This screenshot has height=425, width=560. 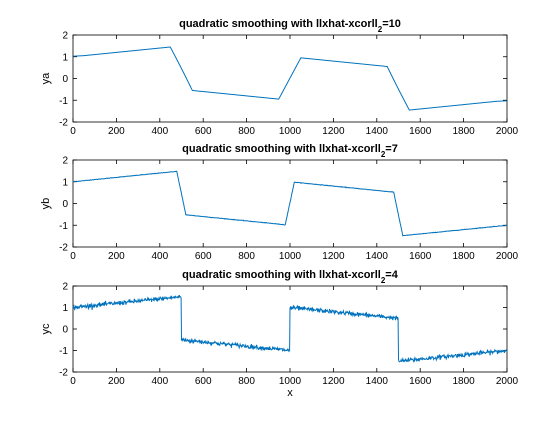 What do you see at coordinates (46, 329) in the screenshot?
I see `y-axis-label: yc` at bounding box center [46, 329].